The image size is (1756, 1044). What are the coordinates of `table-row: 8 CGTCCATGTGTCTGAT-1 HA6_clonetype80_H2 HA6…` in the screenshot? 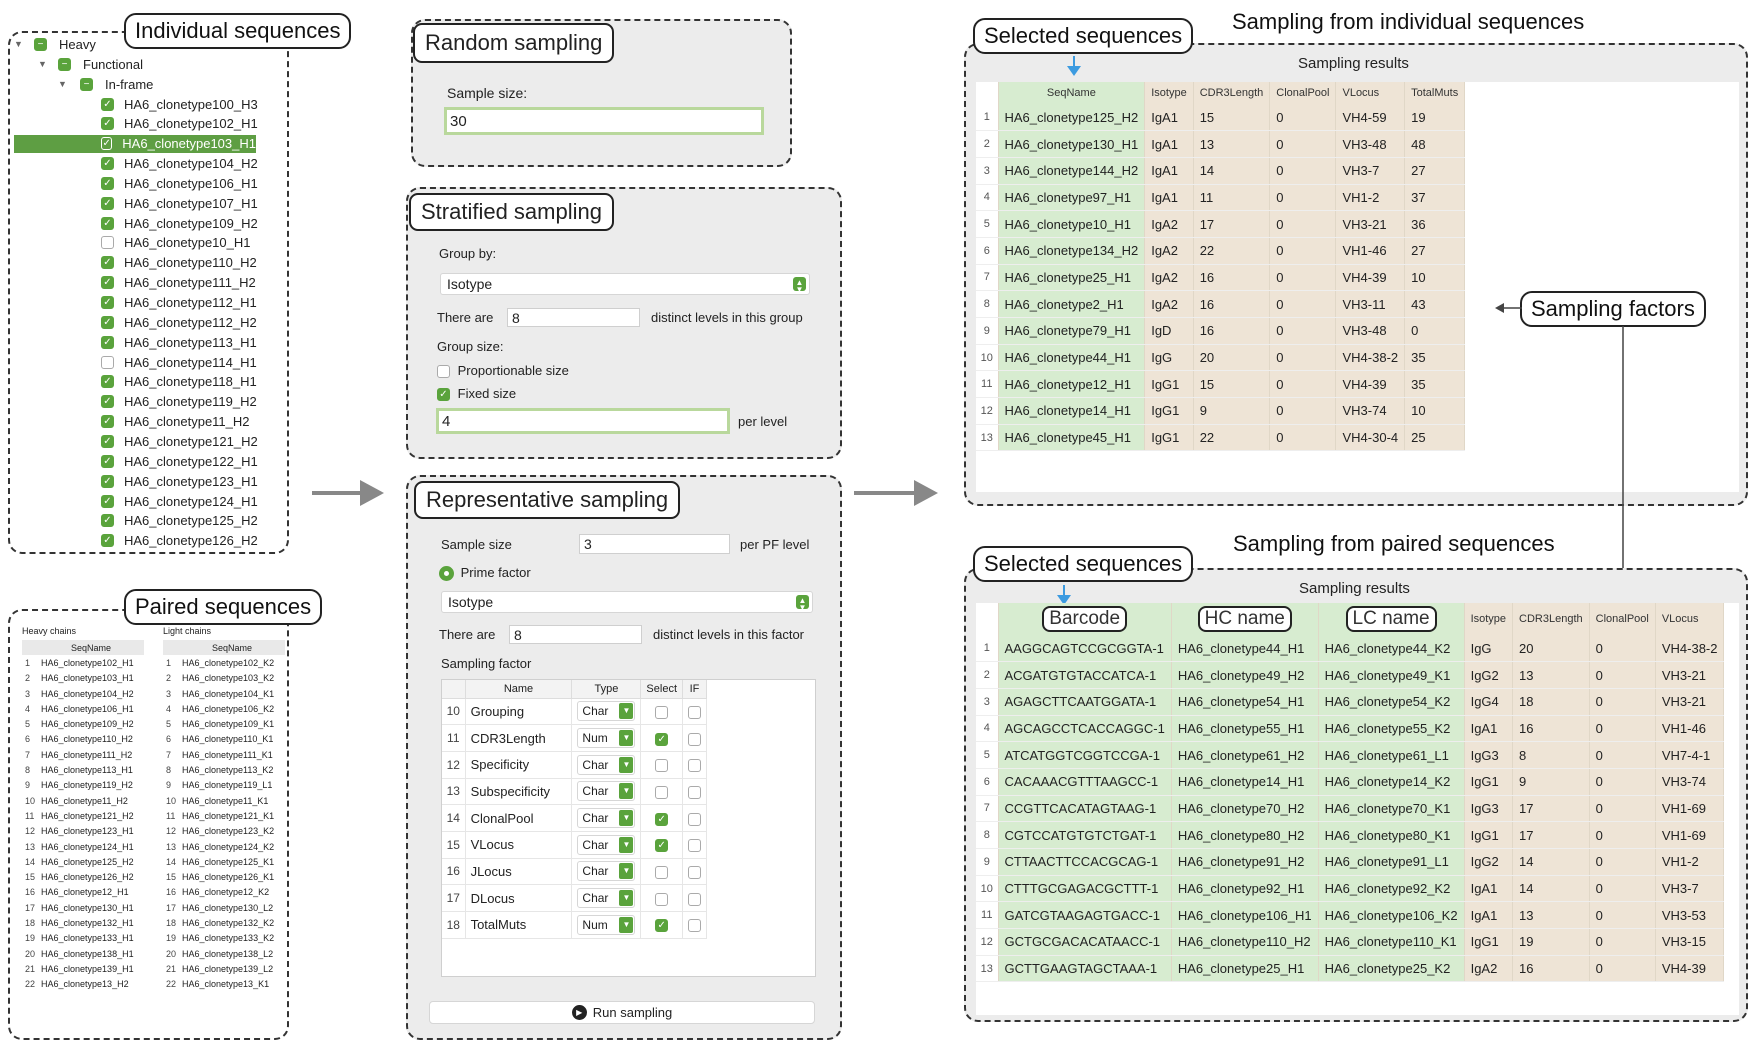 It's located at (1350, 835).